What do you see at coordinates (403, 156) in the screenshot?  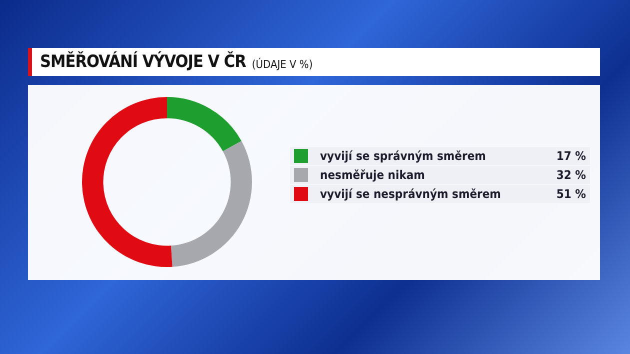 I see `legend-label: vyvijí se správným směrem` at bounding box center [403, 156].